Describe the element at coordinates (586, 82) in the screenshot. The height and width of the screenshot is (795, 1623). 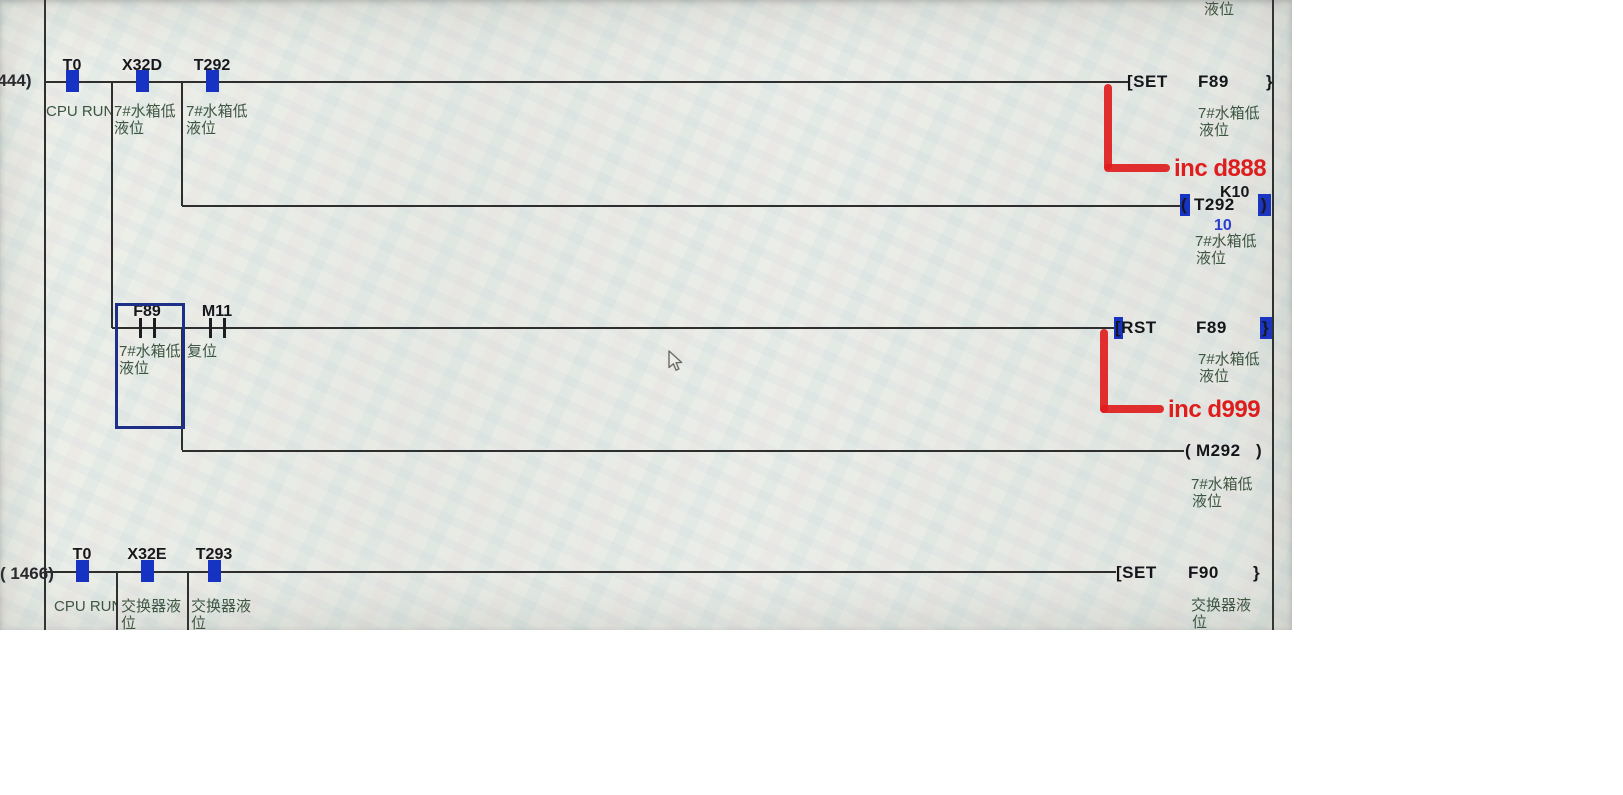
I see `rung1-line` at that location.